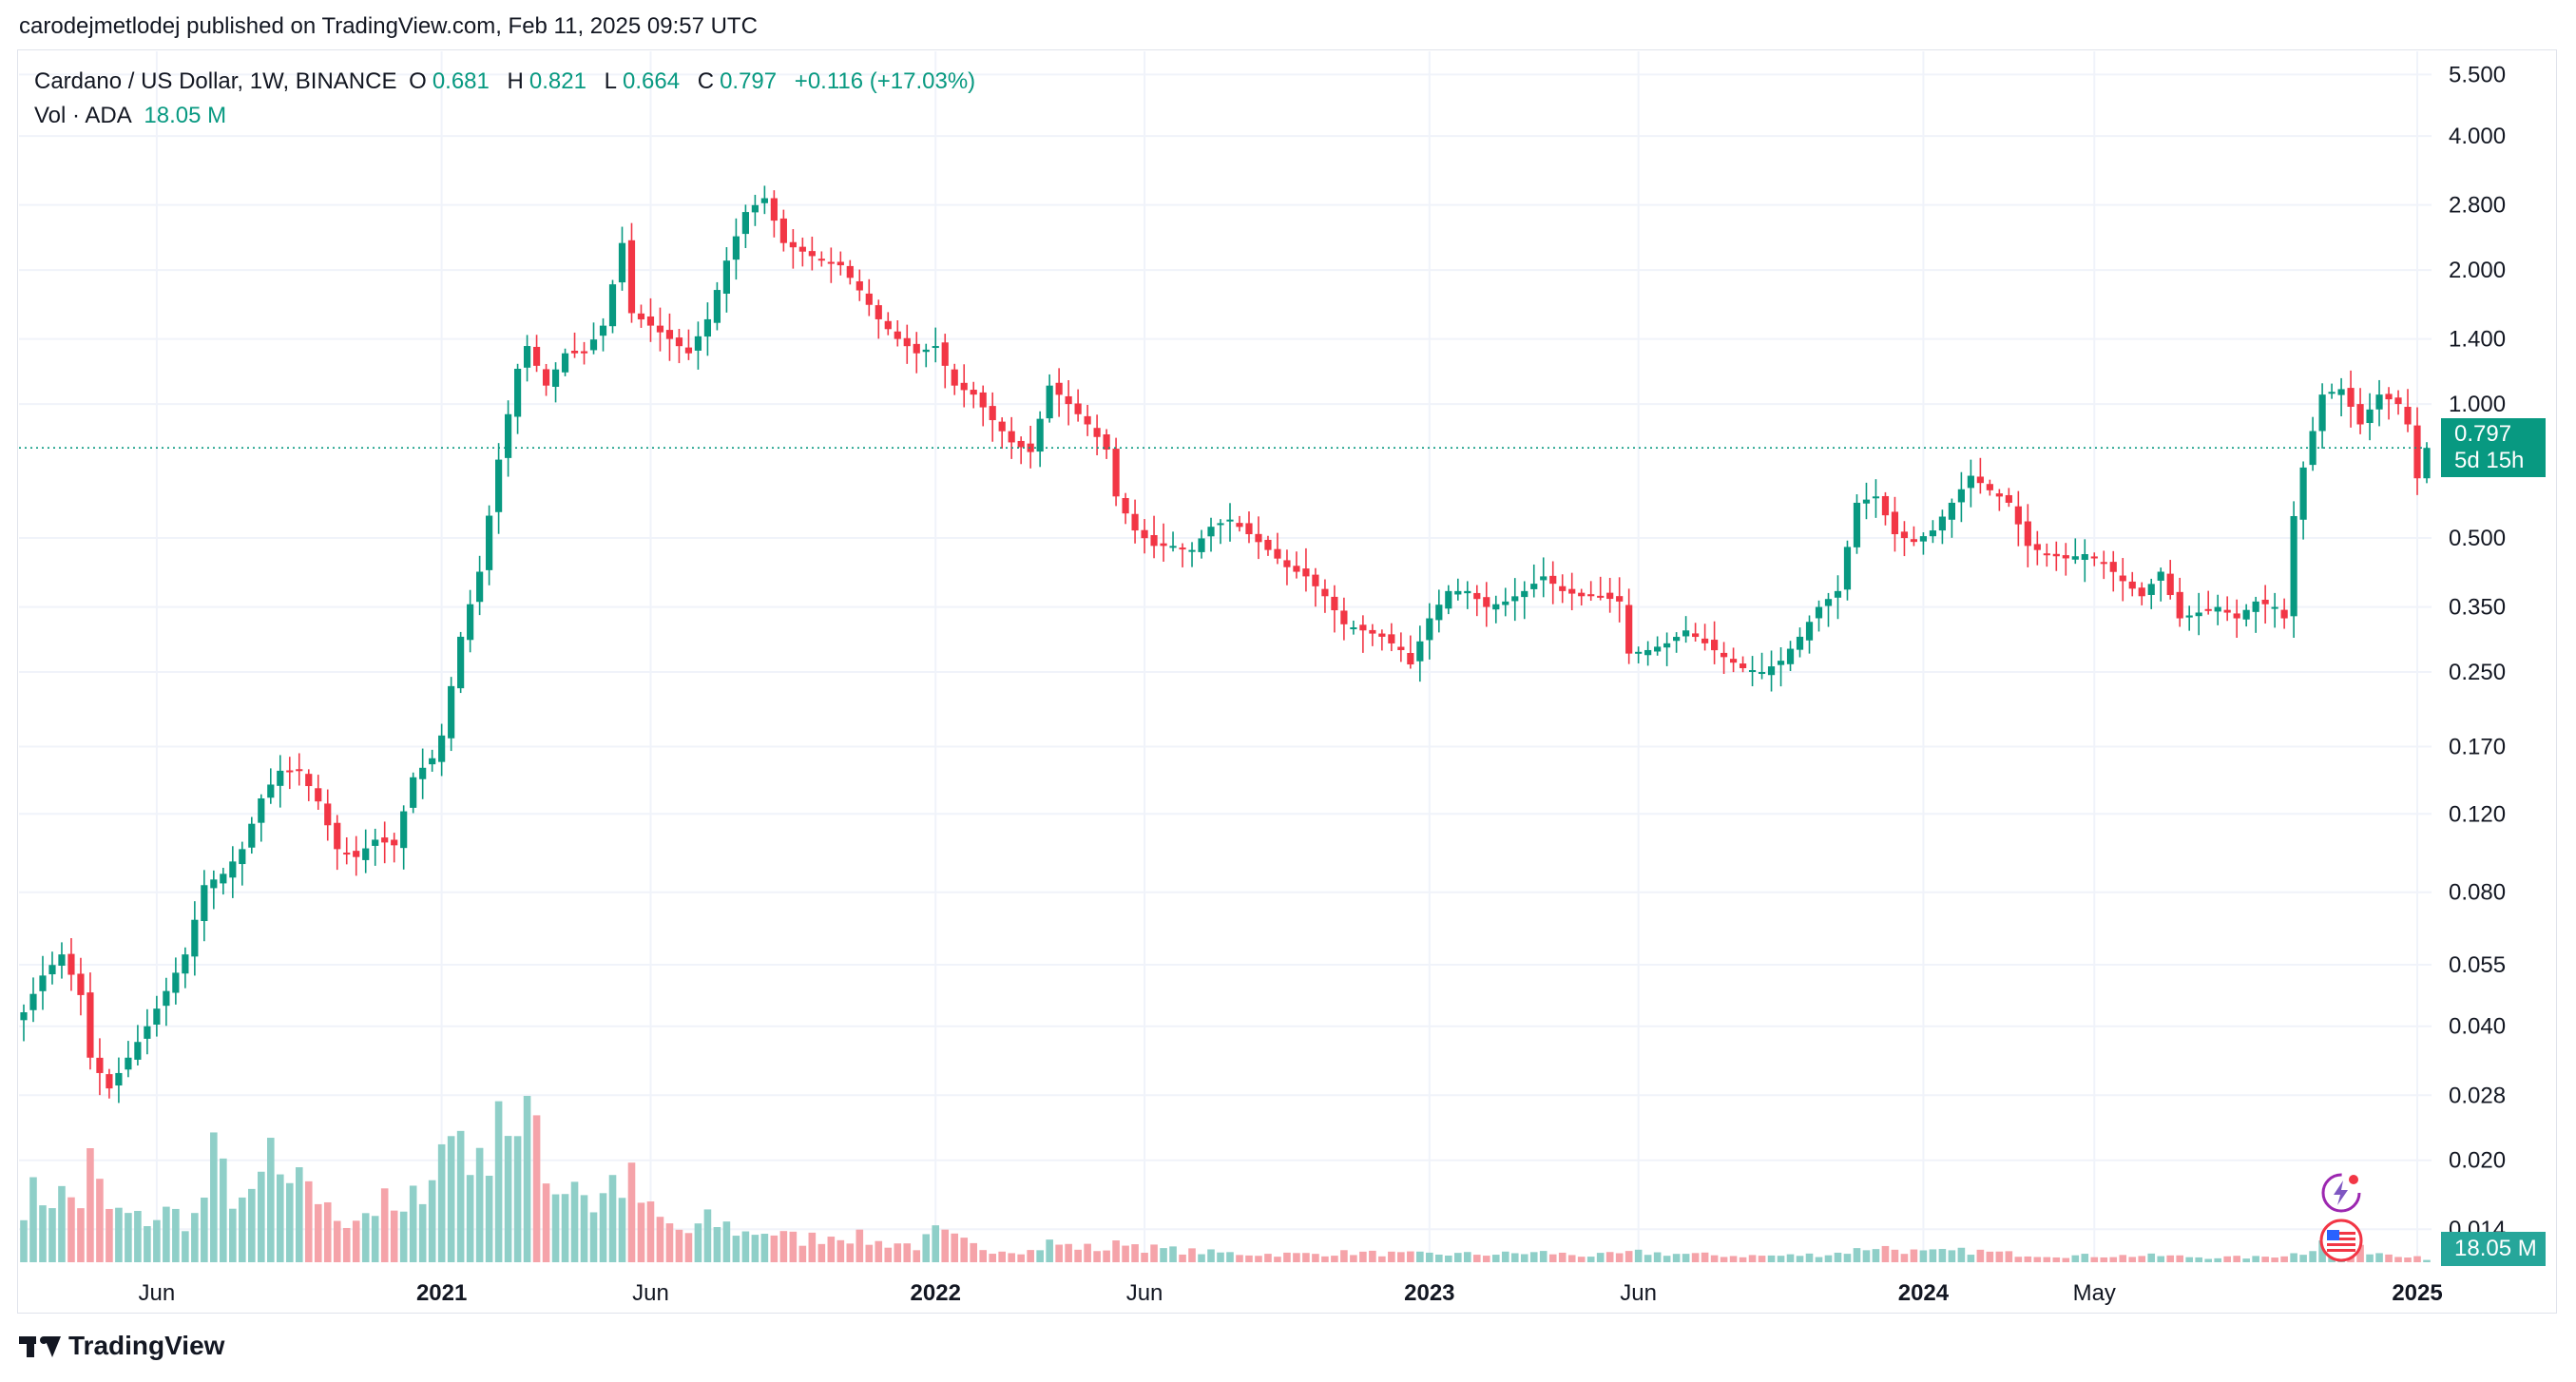 This screenshot has width=2576, height=1382. I want to click on legend-symbol: Cardano / US Dollar, 1W, BINANCE, so click(216, 81).